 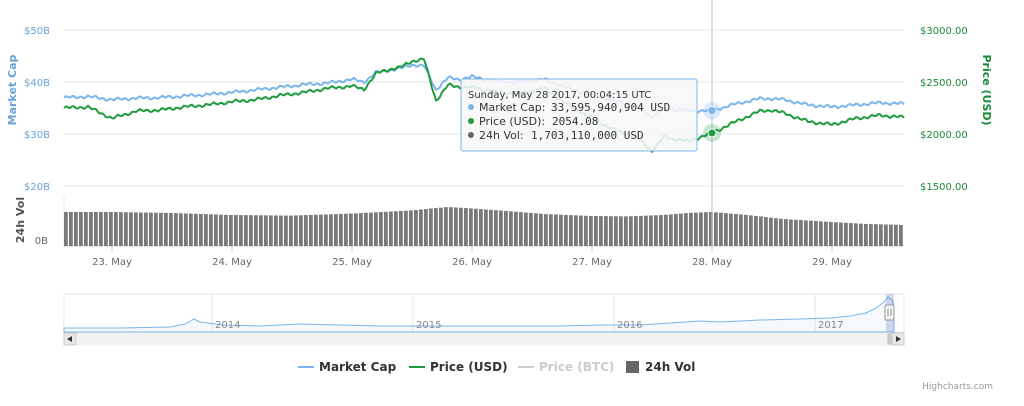 I want to click on navigator-tick-0: 2014, so click(x=227, y=325).